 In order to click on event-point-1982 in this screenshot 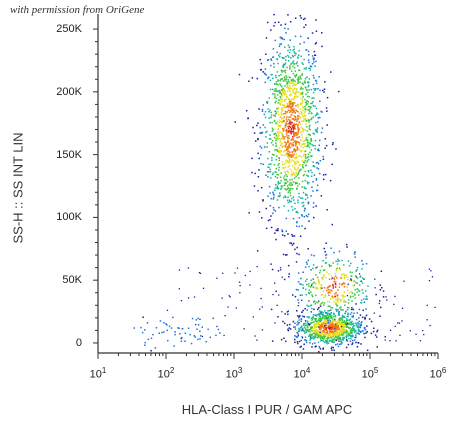, I will do `click(309, 331)`.